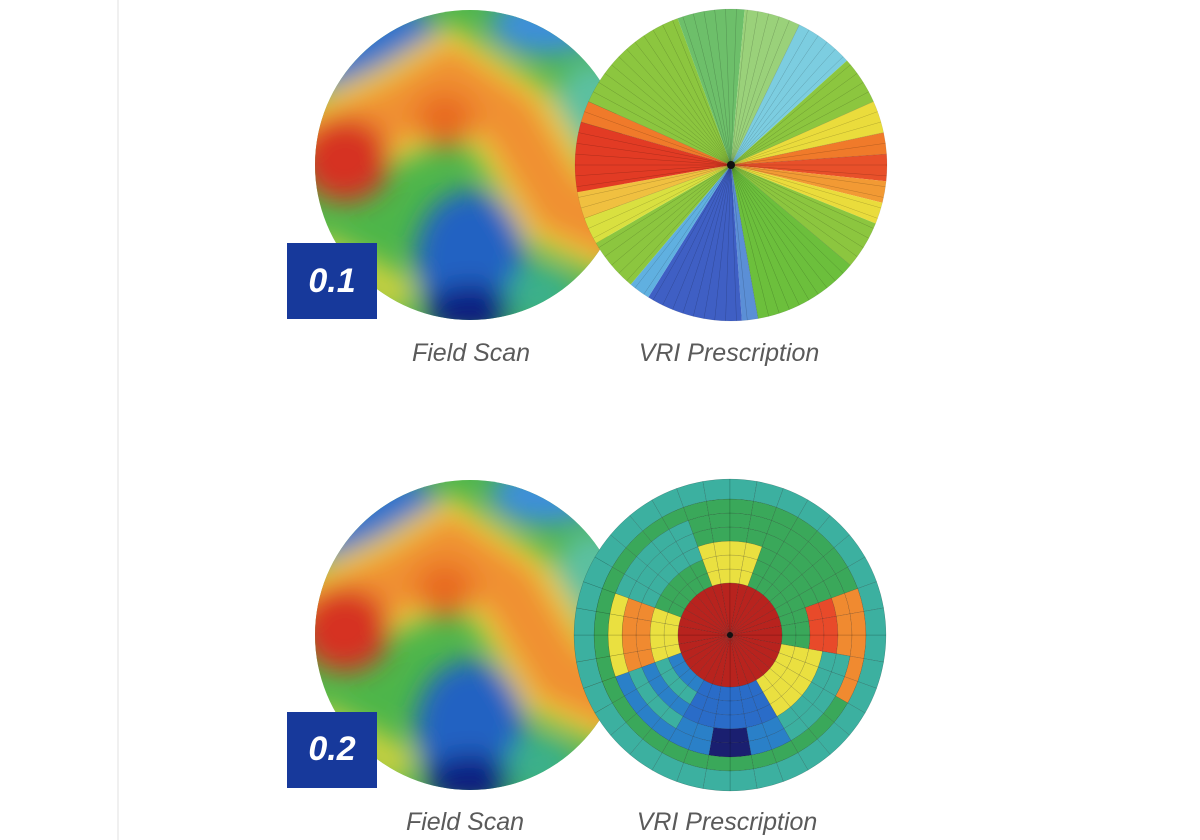 This screenshot has width=1200, height=840. Describe the element at coordinates (730, 635) in the screenshot. I see `center-dot` at that location.